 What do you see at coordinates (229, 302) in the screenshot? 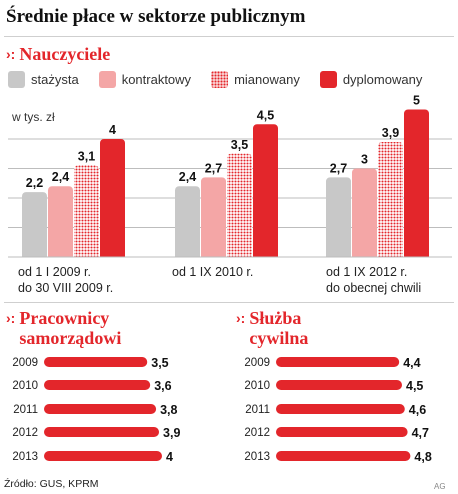
I see `section-divider` at bounding box center [229, 302].